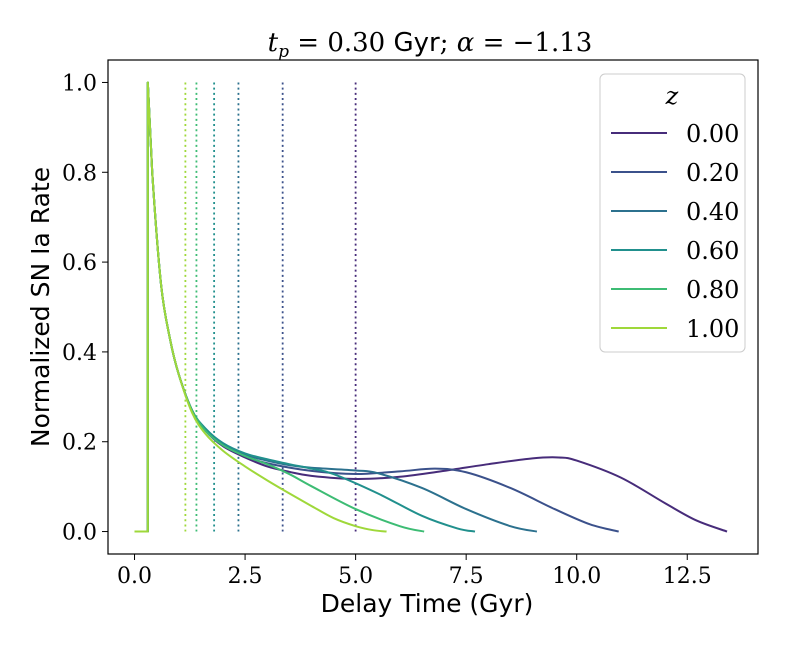  What do you see at coordinates (712, 134) in the screenshot?
I see `legend-label-0: 0.00` at bounding box center [712, 134].